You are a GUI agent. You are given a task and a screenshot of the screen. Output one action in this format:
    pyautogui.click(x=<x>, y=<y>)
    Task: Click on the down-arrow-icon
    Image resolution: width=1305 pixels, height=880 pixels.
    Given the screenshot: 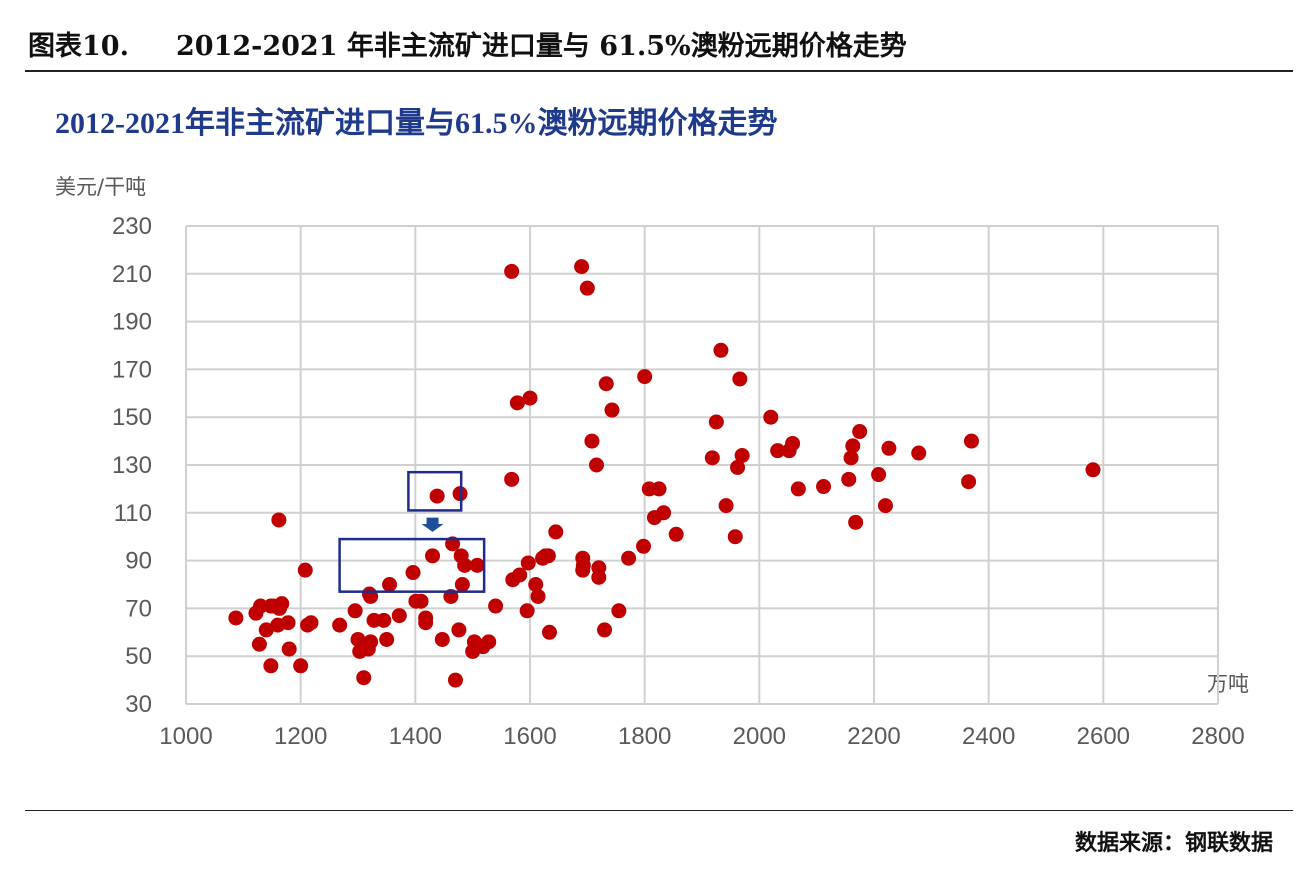 What is the action you would take?
    pyautogui.click(x=432, y=524)
    